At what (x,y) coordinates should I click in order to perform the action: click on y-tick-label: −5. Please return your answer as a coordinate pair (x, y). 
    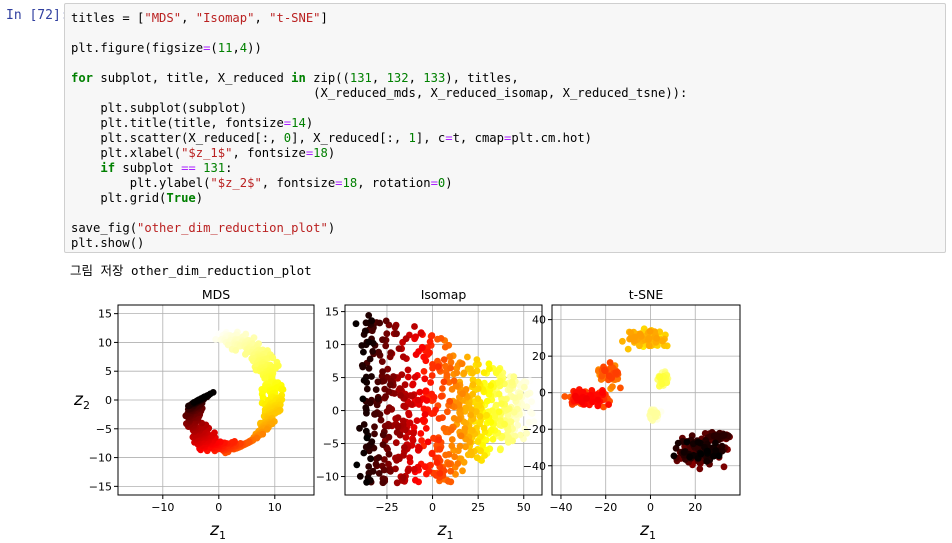
    Looking at the image, I should click on (331, 444).